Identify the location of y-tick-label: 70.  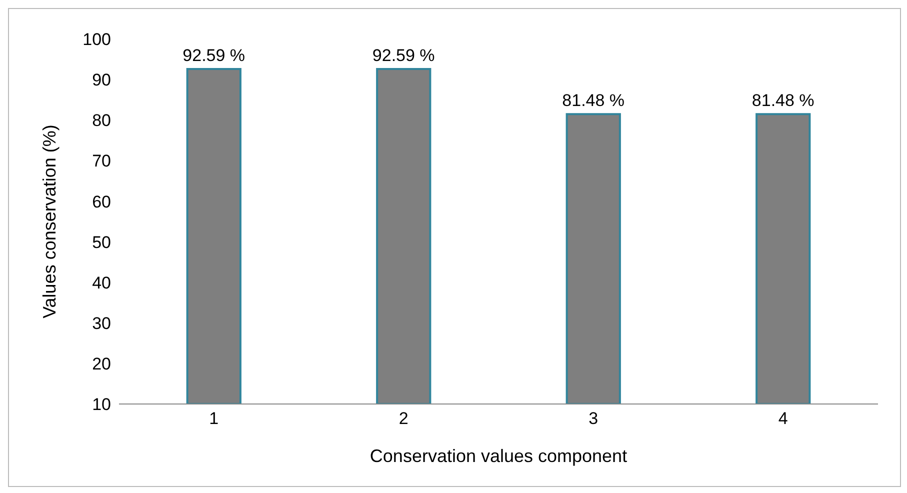
(101, 161).